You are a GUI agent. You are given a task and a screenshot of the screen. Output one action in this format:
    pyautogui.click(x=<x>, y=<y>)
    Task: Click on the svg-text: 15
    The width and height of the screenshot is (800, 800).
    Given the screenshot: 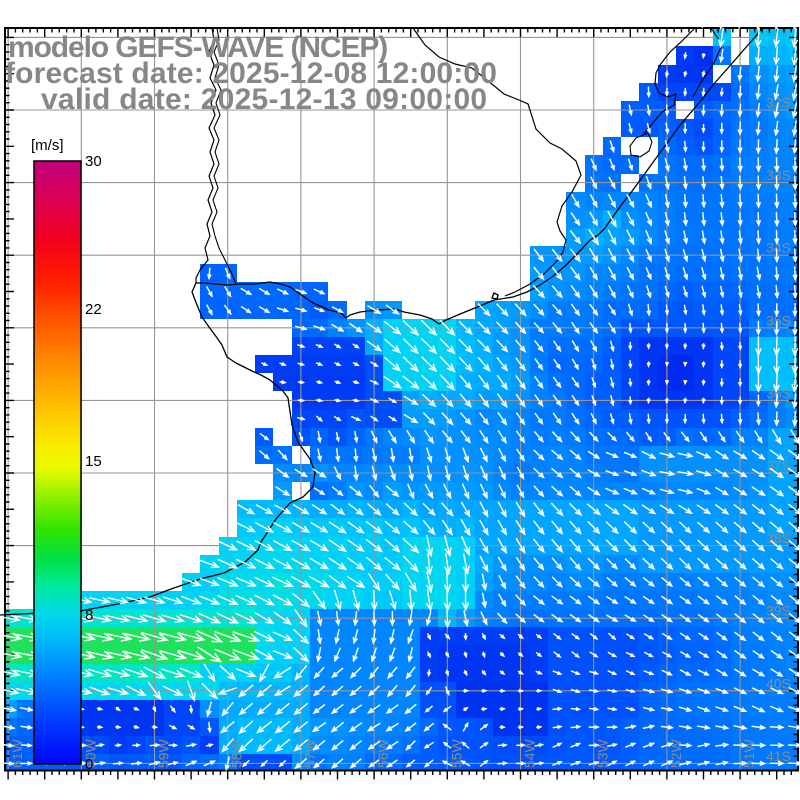 What is the action you would take?
    pyautogui.click(x=93, y=461)
    